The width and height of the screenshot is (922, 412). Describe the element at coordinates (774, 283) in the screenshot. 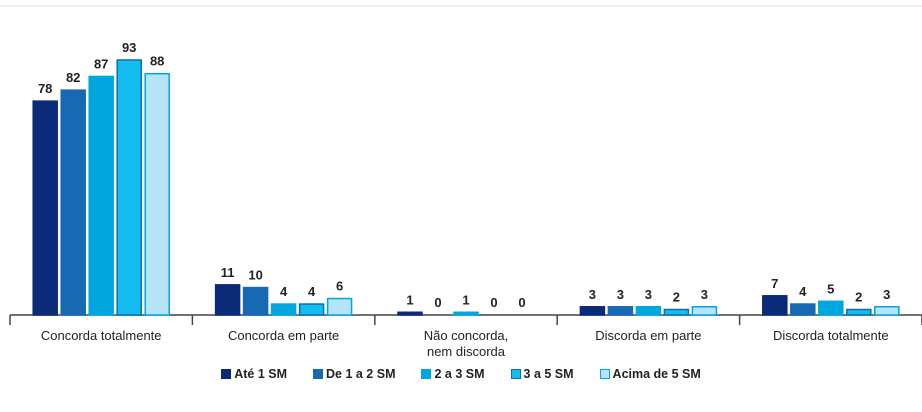

I see `value-label: 7` at that location.